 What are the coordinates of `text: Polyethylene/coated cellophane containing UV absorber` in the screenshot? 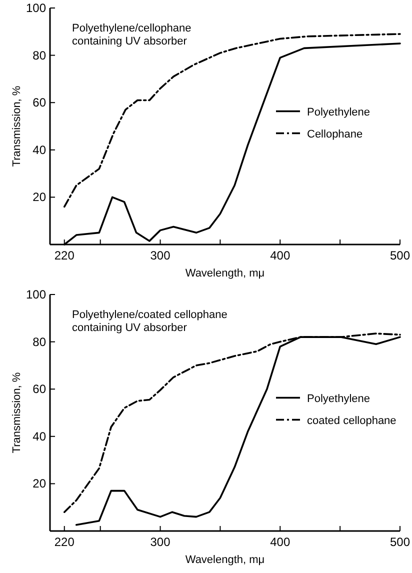 It's located at (150, 321).